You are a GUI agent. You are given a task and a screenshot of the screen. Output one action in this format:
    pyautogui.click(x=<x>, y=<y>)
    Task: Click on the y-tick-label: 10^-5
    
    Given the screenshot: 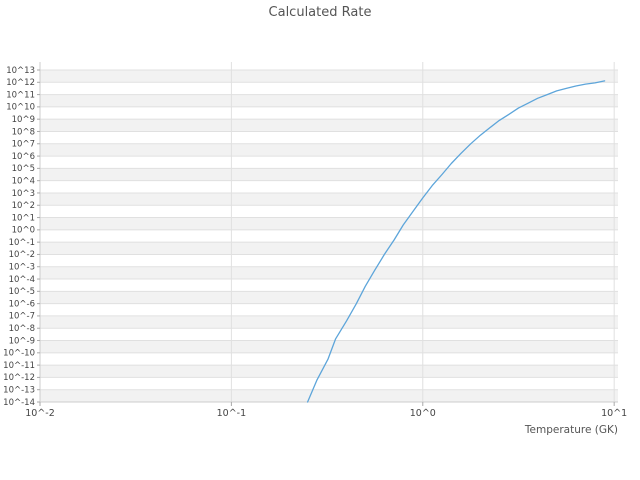 What is the action you would take?
    pyautogui.click(x=22, y=292)
    